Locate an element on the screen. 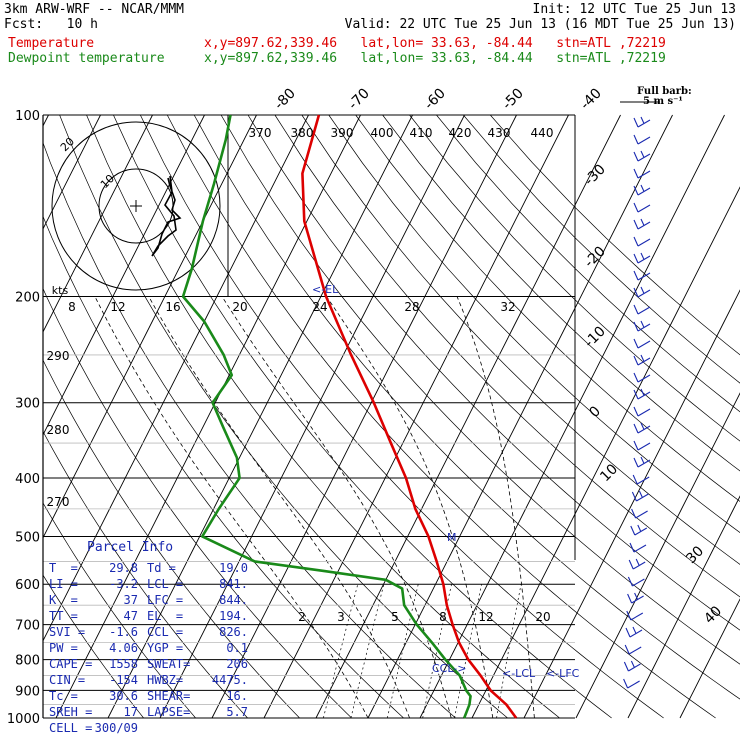 This screenshot has width=740, height=740. parcel-info-label: Td = is located at coordinates (161, 568).